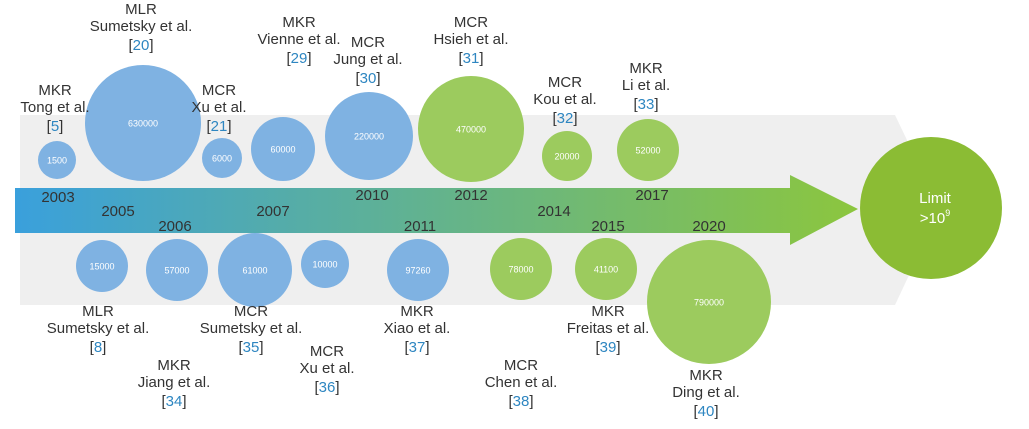  I want to click on reference-number: 36, so click(327, 387).